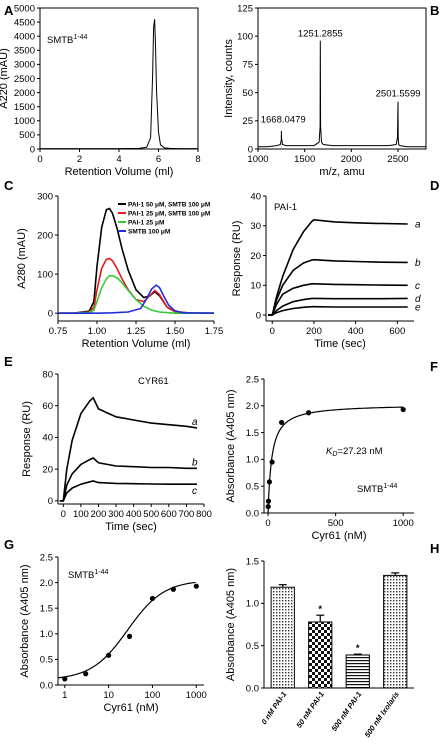 Image resolution: width=445 pixels, height=749 pixels. Describe the element at coordinates (27, 135) in the screenshot. I see `y-tick-label: 500` at that location.